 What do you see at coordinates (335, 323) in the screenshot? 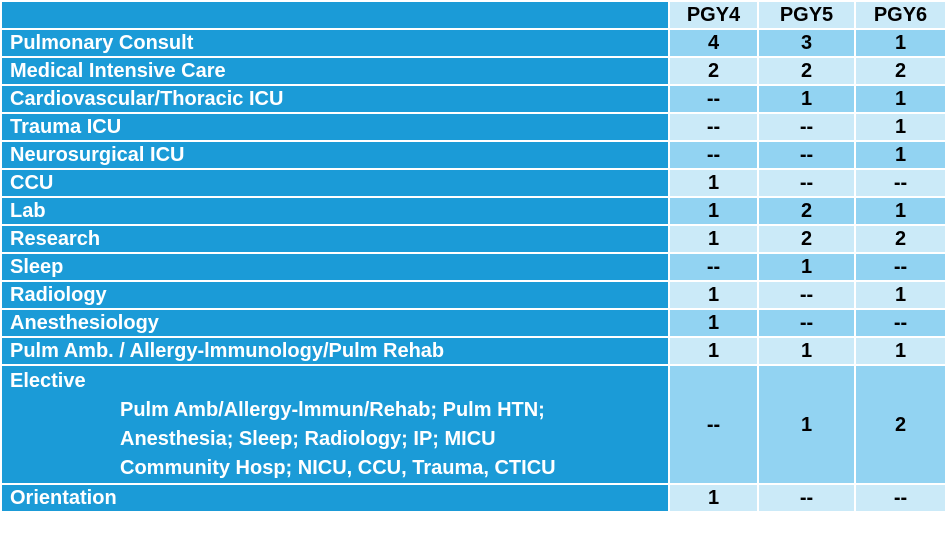
I see `row-label-cell: Anesthesiology` at bounding box center [335, 323].